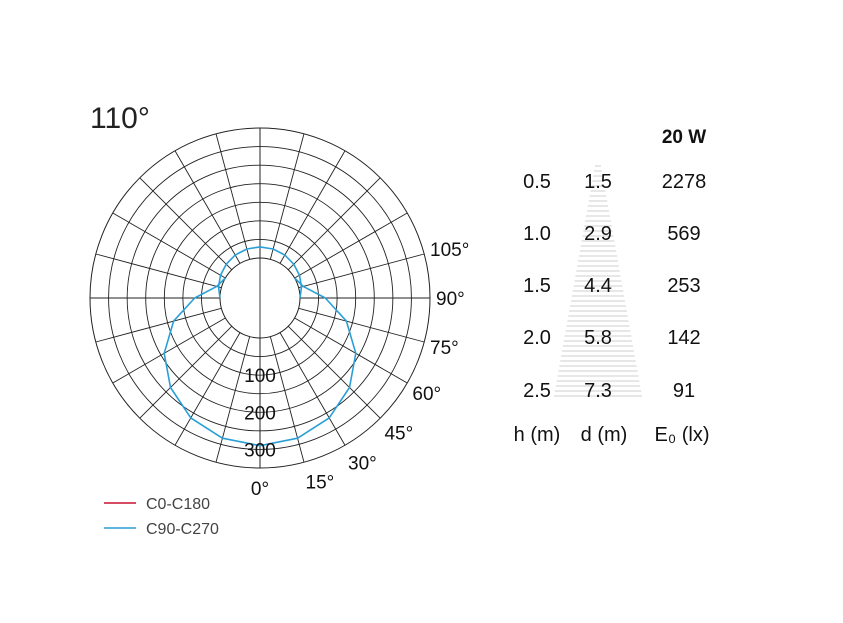 This screenshot has width=843, height=623. What do you see at coordinates (598, 338) in the screenshot?
I see `cell-diameter: 5.8` at bounding box center [598, 338].